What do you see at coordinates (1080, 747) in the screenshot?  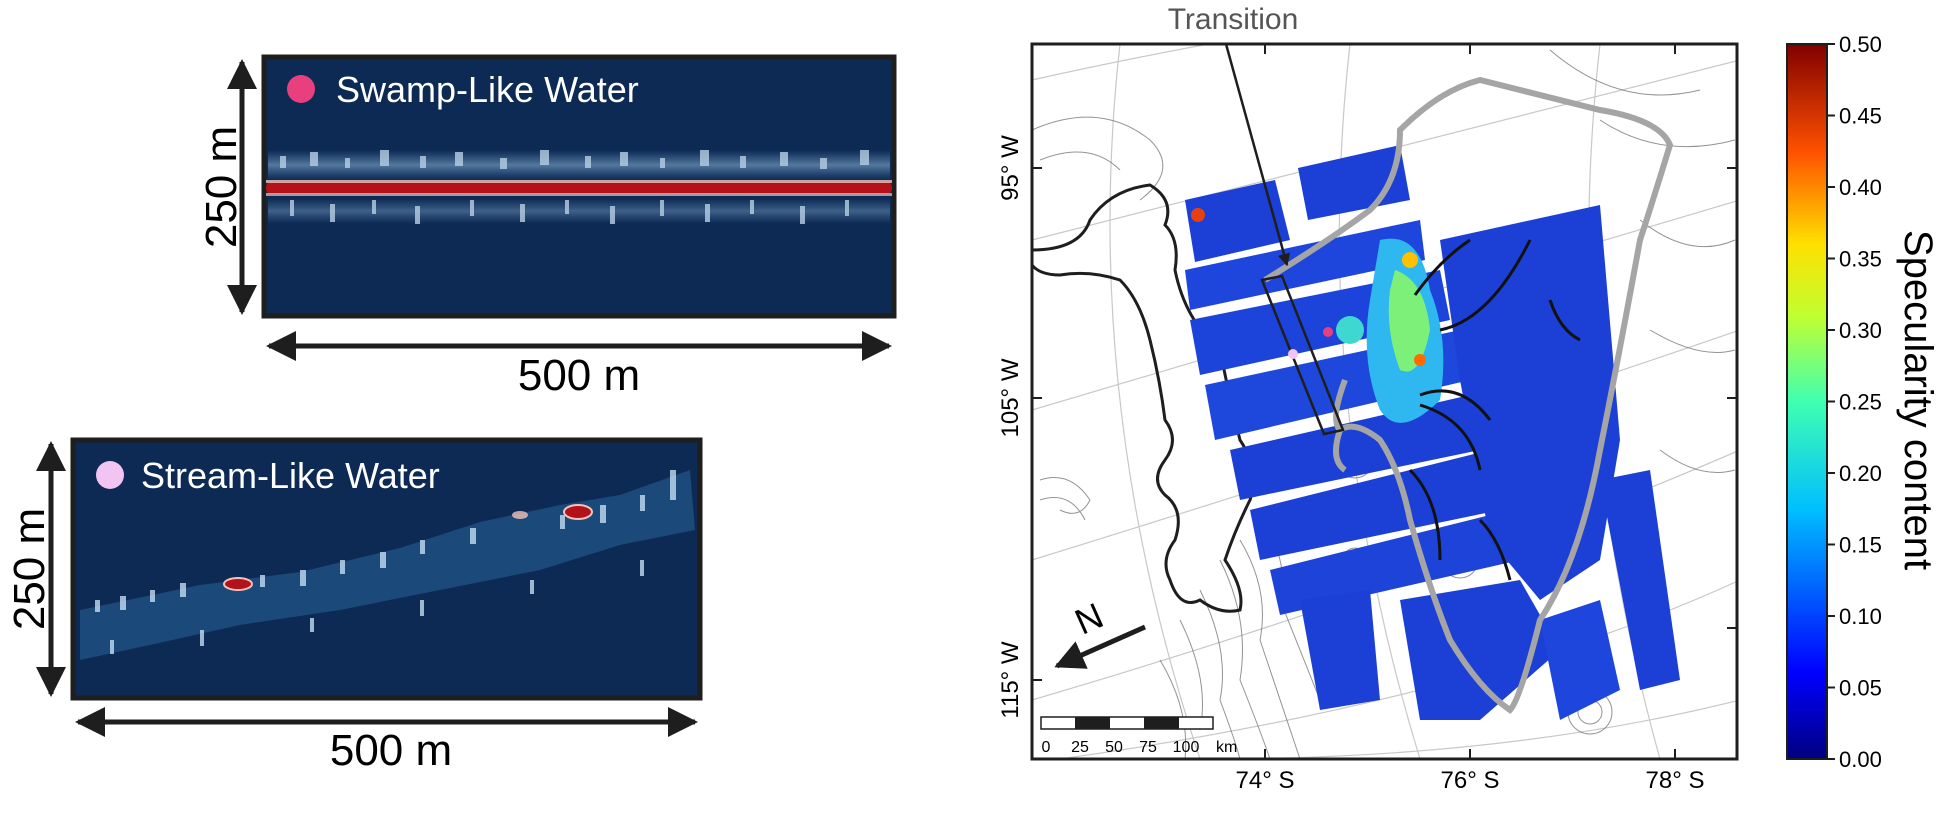 I see `scale-tick-25: 25` at bounding box center [1080, 747].